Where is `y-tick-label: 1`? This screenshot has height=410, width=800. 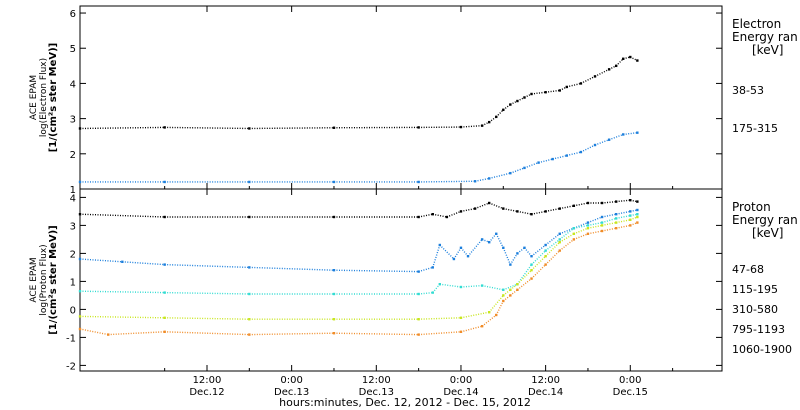
y-tick-label: 1 is located at coordinates (73, 282).